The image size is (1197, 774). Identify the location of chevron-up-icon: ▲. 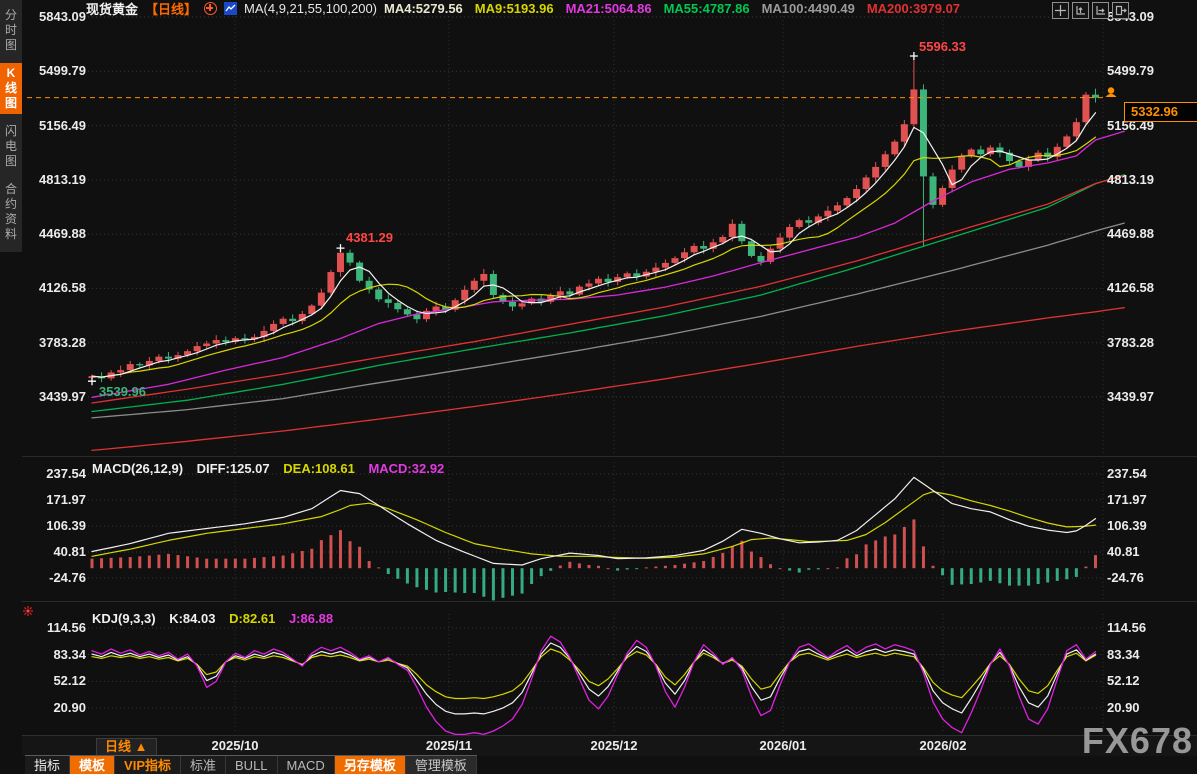
(141, 746).